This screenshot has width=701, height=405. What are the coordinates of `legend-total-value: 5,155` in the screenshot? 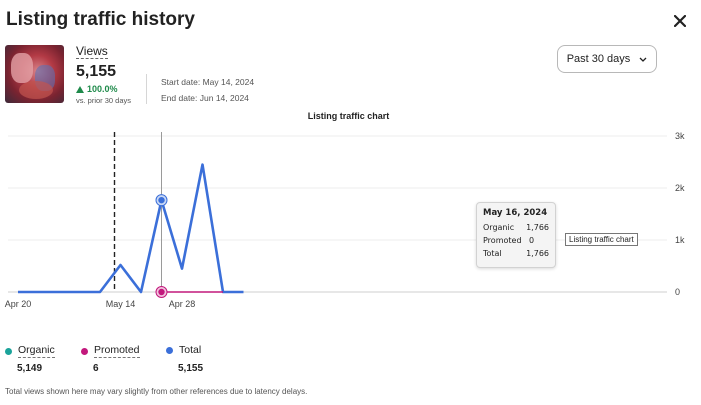 It's located at (191, 368).